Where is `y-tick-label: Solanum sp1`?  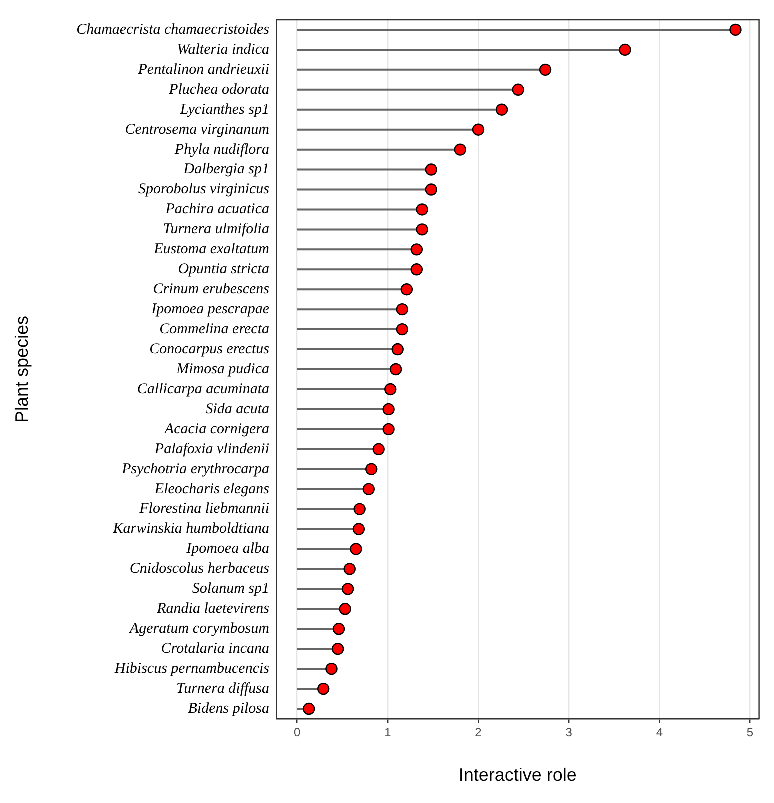
y-tick-label: Solanum sp1 is located at coordinates (231, 589).